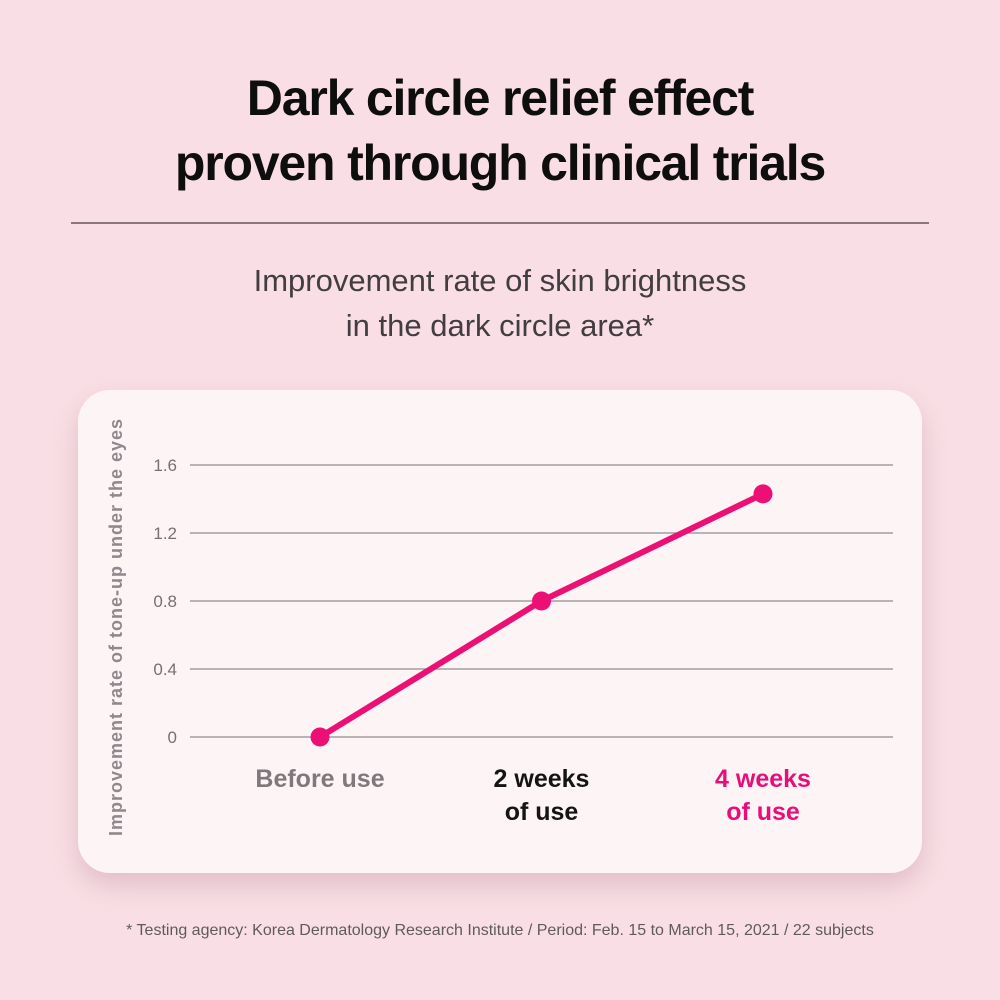 The height and width of the screenshot is (1000, 1000). Describe the element at coordinates (500, 163) in the screenshot. I see `page-title-line2: proven through clinical trials` at that location.